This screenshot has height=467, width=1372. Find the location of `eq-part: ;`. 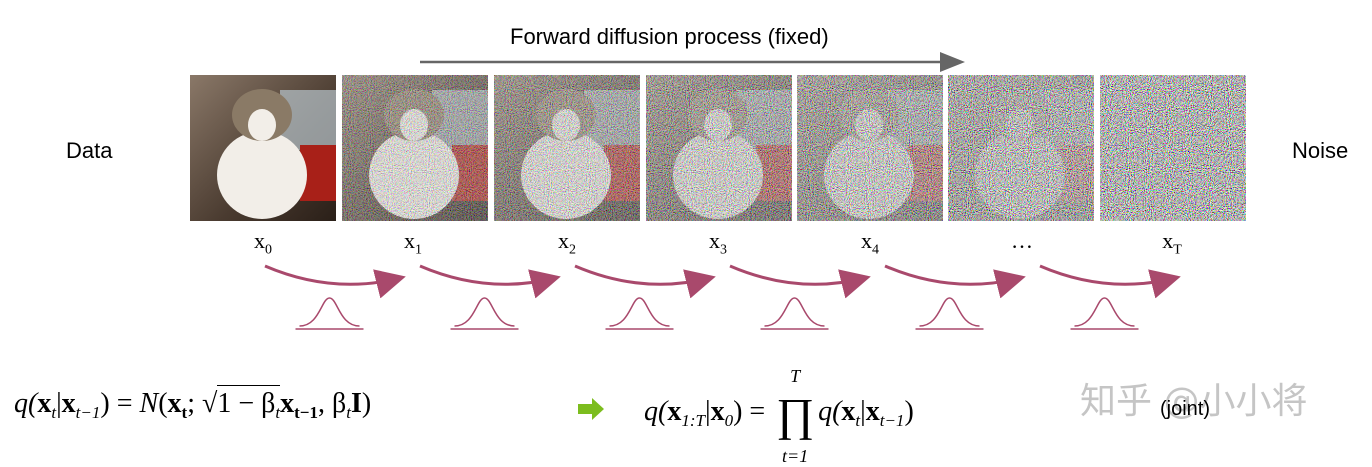

eq-part: ; is located at coordinates (194, 403).